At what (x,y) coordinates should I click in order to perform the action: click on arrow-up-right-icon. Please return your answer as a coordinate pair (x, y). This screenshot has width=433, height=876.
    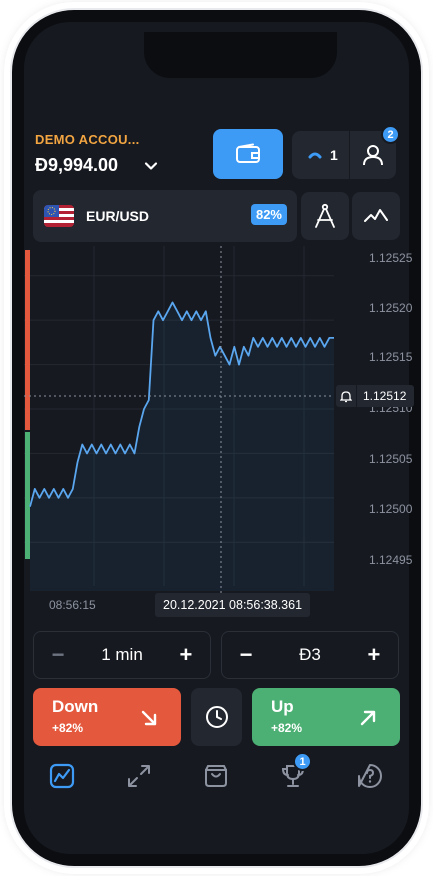
    Looking at the image, I should click on (368, 718).